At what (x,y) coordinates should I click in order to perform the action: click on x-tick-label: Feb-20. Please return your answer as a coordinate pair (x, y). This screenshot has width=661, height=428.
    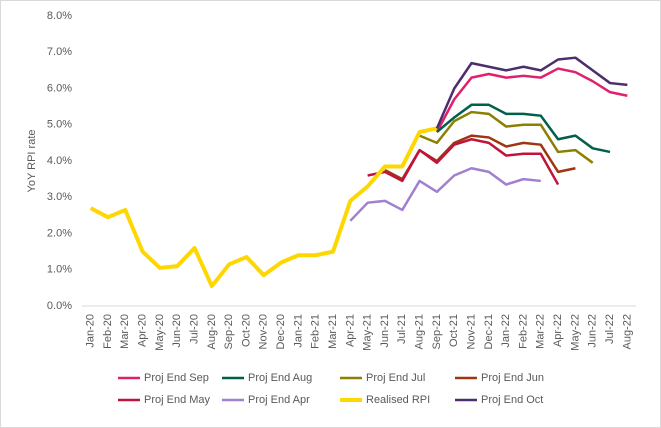
    Looking at the image, I should click on (108, 331).